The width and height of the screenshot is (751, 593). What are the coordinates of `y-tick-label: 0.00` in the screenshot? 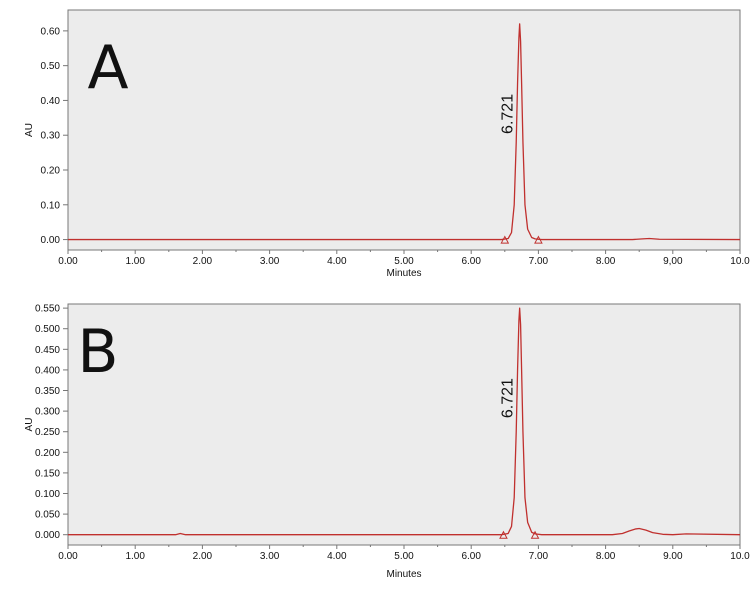 It's located at (51, 240).